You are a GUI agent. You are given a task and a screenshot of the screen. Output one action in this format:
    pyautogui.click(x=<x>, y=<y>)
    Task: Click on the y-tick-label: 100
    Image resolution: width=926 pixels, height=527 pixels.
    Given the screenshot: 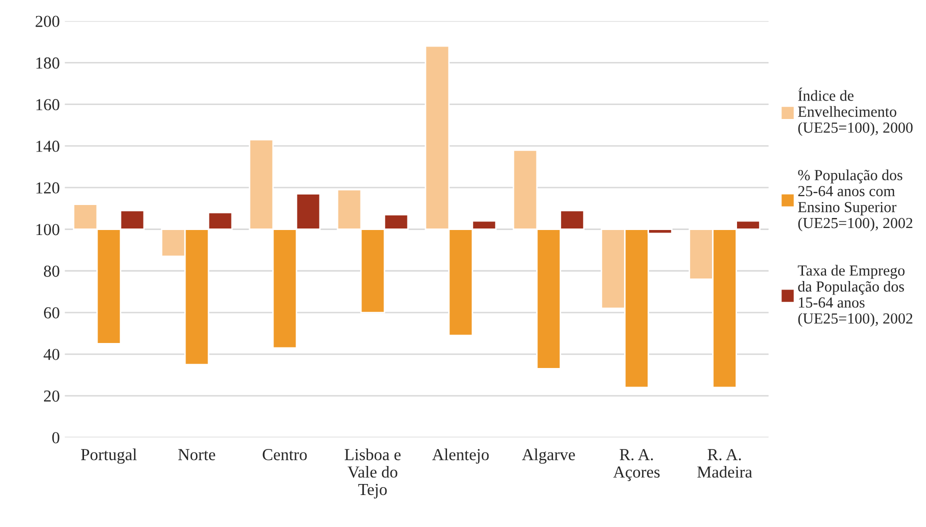 What is the action you would take?
    pyautogui.click(x=48, y=230)
    